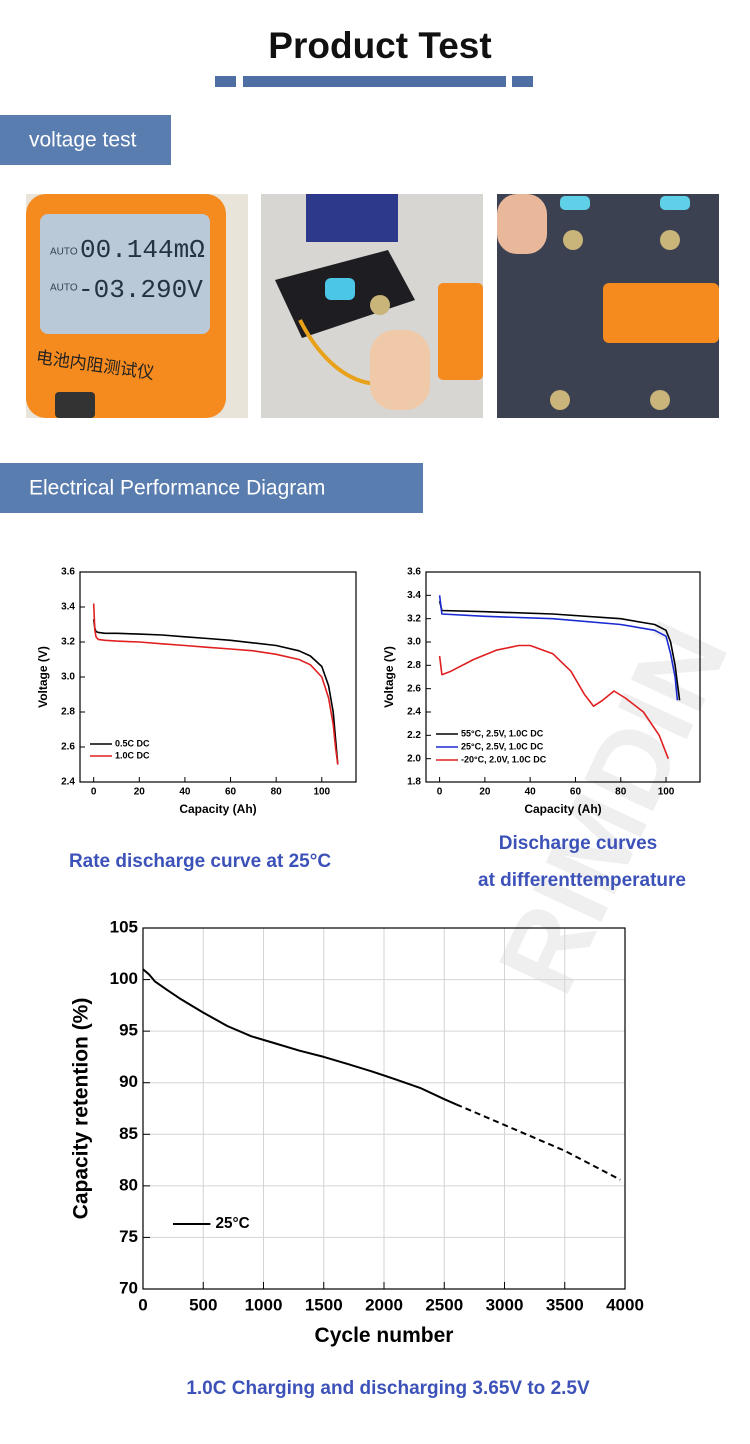  What do you see at coordinates (140, 290) in the screenshot?
I see `photo-text: -03.290V` at bounding box center [140, 290].